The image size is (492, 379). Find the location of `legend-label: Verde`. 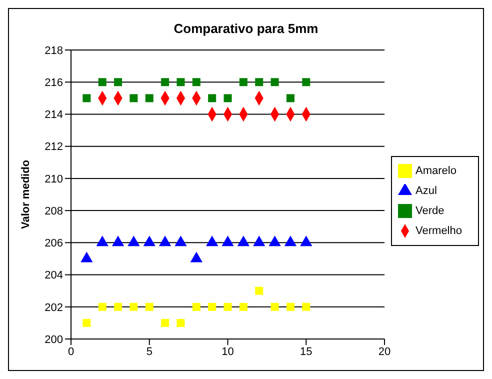

legend-label: Verde is located at coordinates (430, 211).